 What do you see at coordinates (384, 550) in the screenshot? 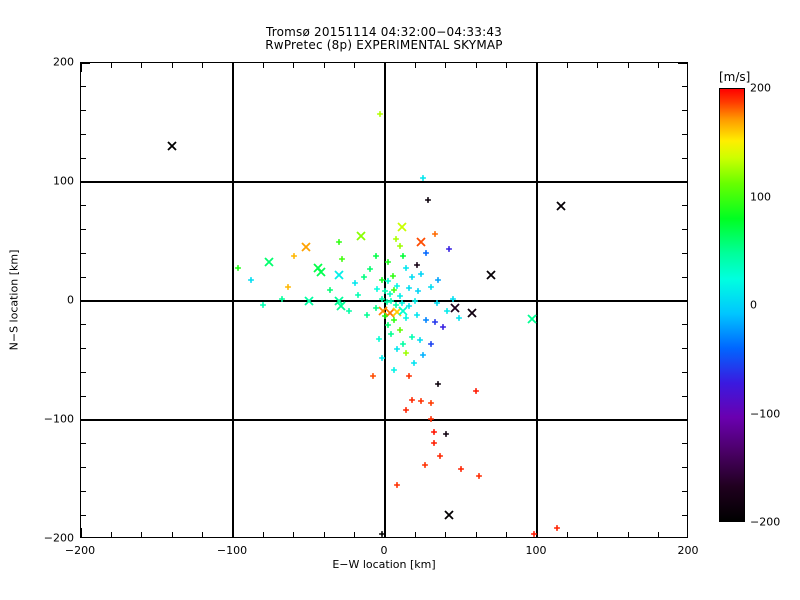
I see `x-tick-label: 0` at bounding box center [384, 550].